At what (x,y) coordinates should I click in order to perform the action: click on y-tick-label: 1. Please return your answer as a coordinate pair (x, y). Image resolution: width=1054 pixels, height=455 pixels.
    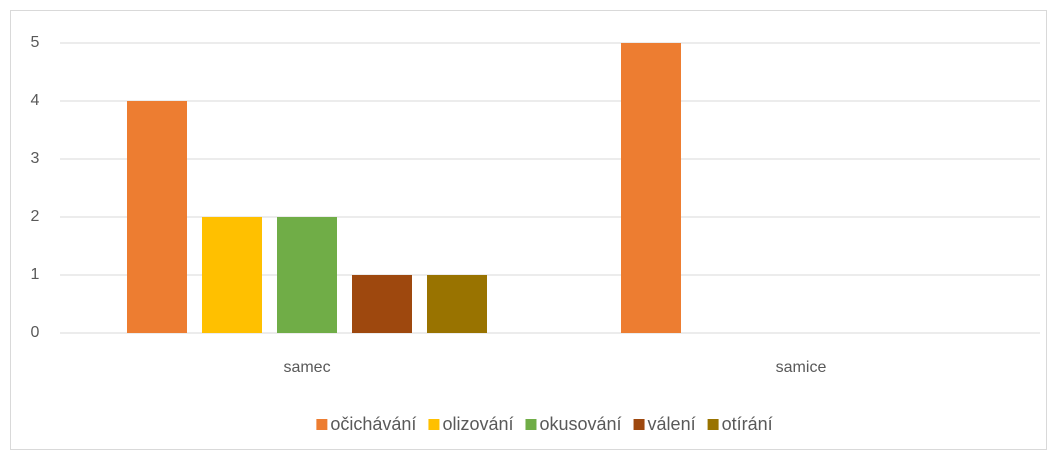
    Looking at the image, I should click on (35, 274).